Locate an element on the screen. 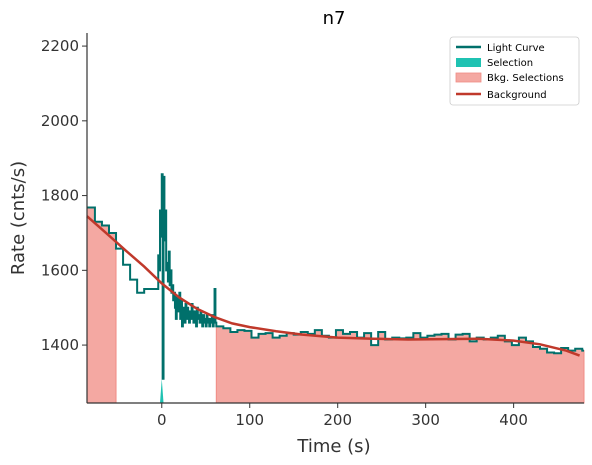  x-axis-label: Time (s) is located at coordinates (333, 446).